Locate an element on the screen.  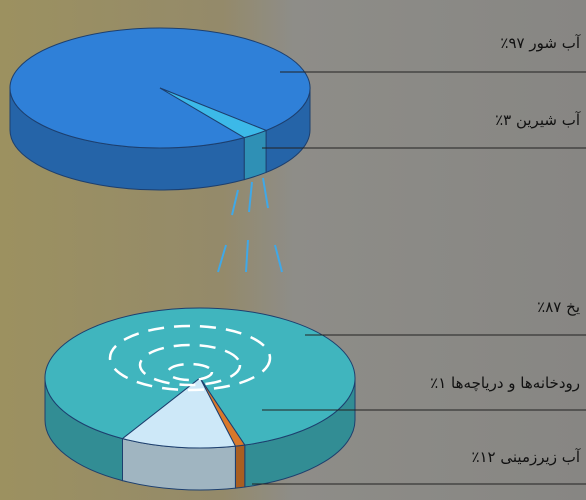
slice-label: رودخانه‌ها و دریاچه‌ها ۱٪ is located at coordinates (505, 383).